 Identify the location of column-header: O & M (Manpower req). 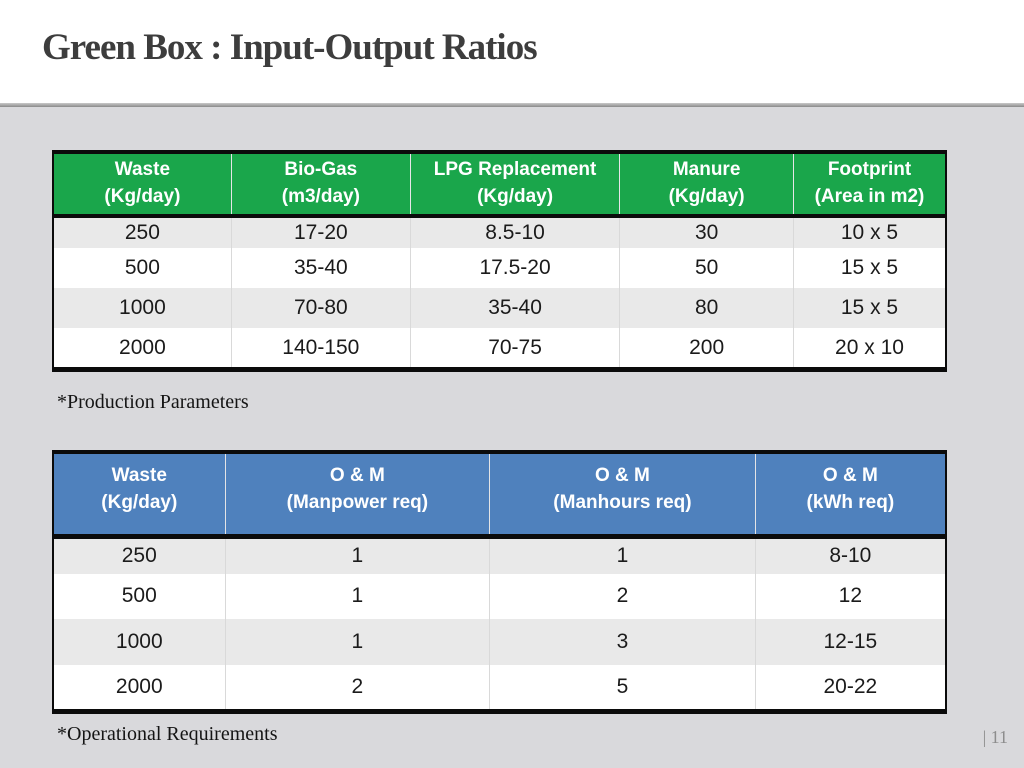
(357, 496).